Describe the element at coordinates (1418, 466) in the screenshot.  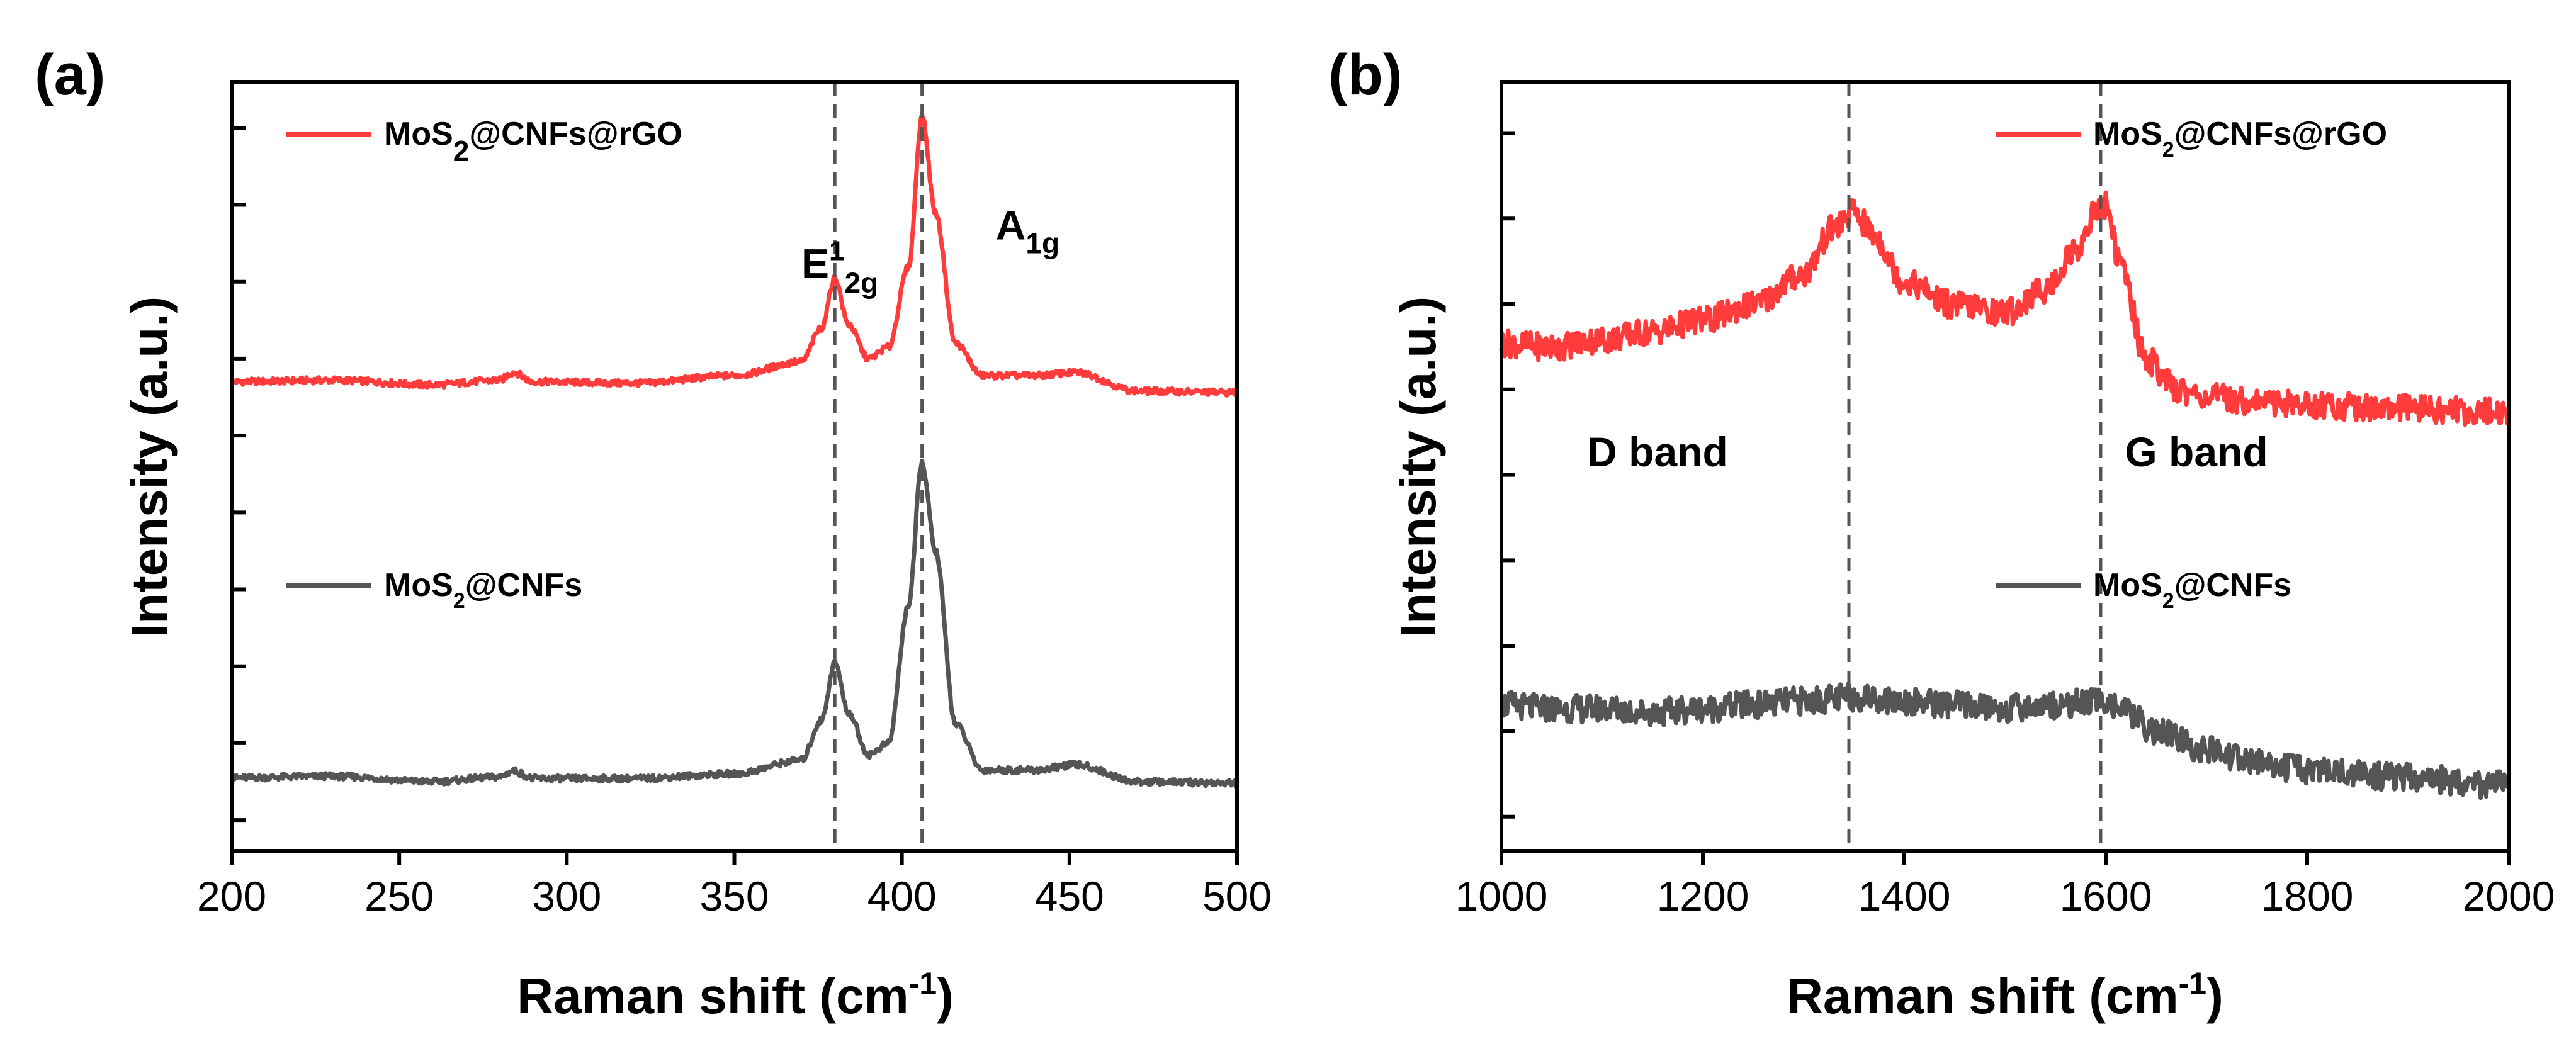
I see `y-axis-title-b: Intensity (a.u.)` at that location.